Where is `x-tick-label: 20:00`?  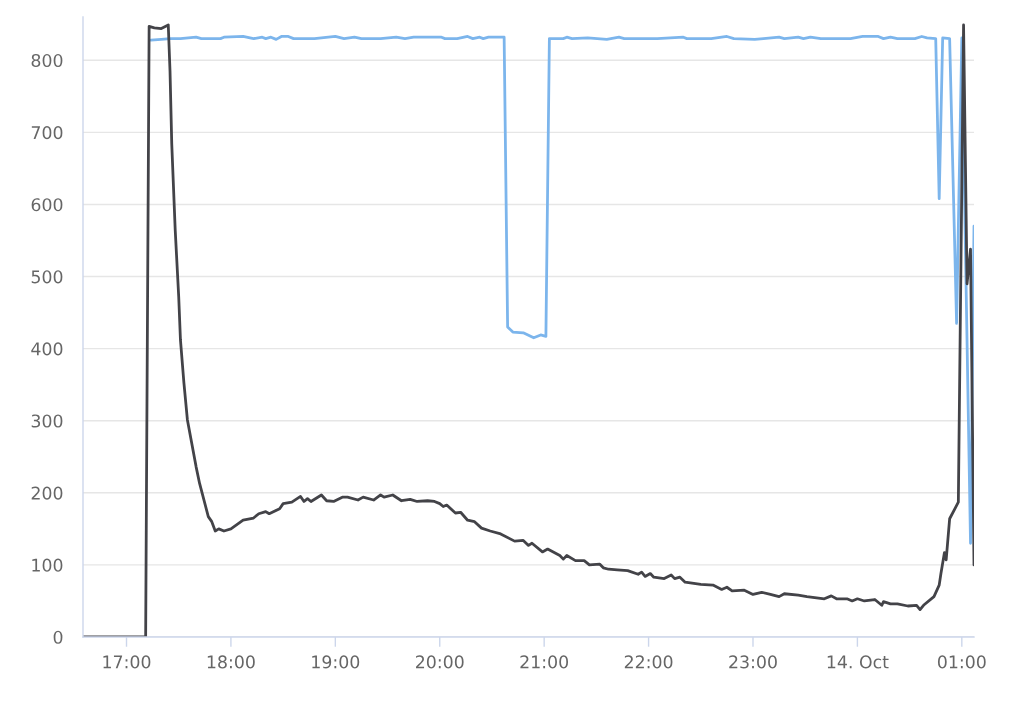
x-tick-label: 20:00 is located at coordinates (440, 662).